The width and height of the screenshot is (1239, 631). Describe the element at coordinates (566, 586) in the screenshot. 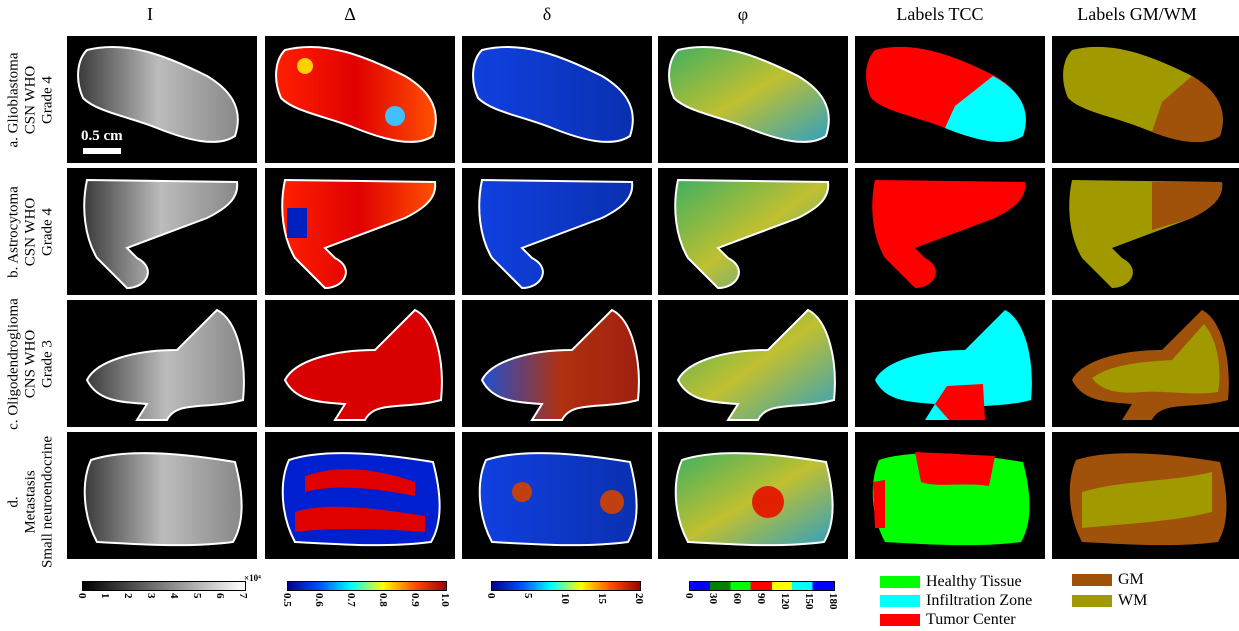

I see `colorbar-delta` at that location.